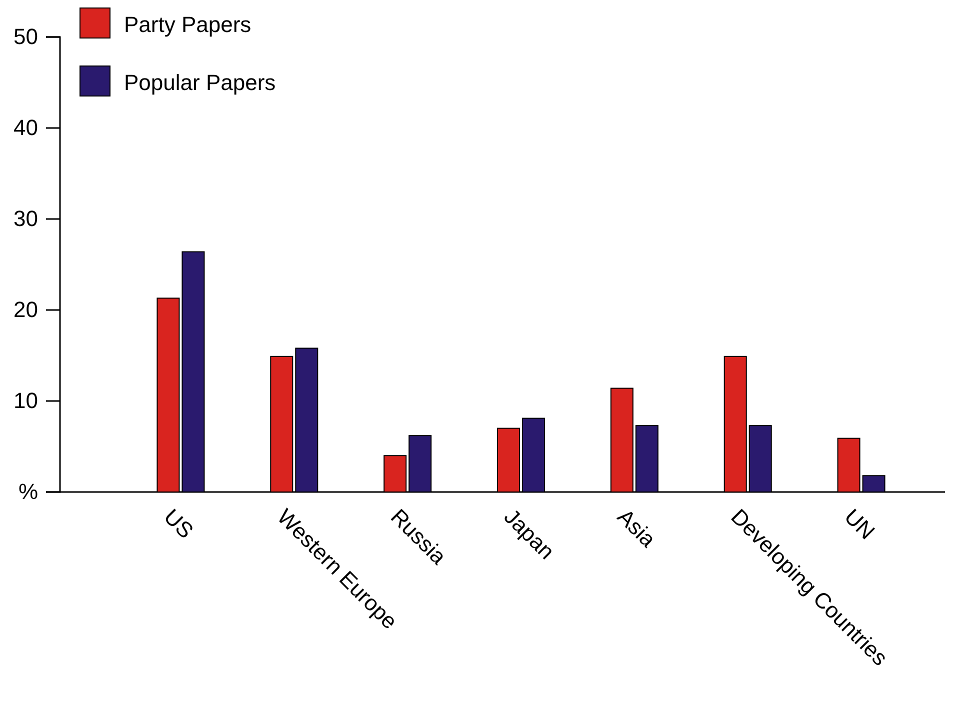 The image size is (955, 716). What do you see at coordinates (26, 309) in the screenshot?
I see `y-tick-label: 20` at bounding box center [26, 309].